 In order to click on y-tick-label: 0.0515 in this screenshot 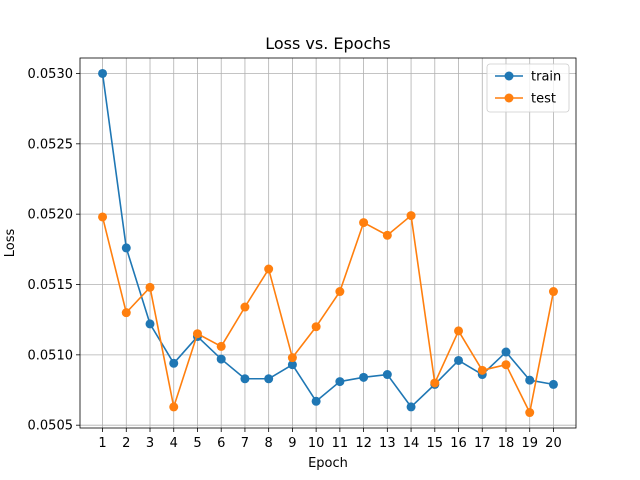, I will do `click(51, 285)`.